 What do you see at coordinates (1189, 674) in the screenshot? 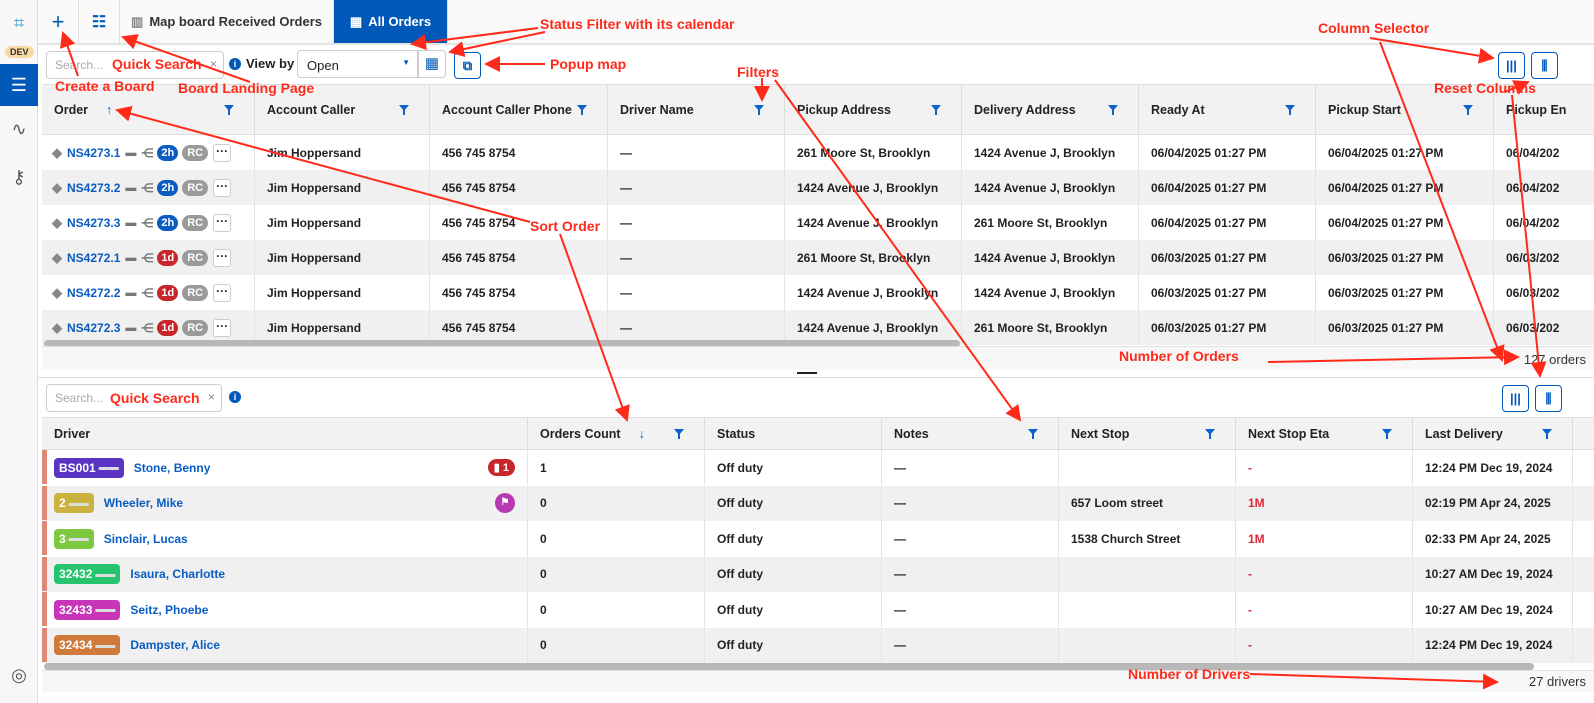
I see `annotation-number-of-drivers: Number of Drivers` at bounding box center [1189, 674].